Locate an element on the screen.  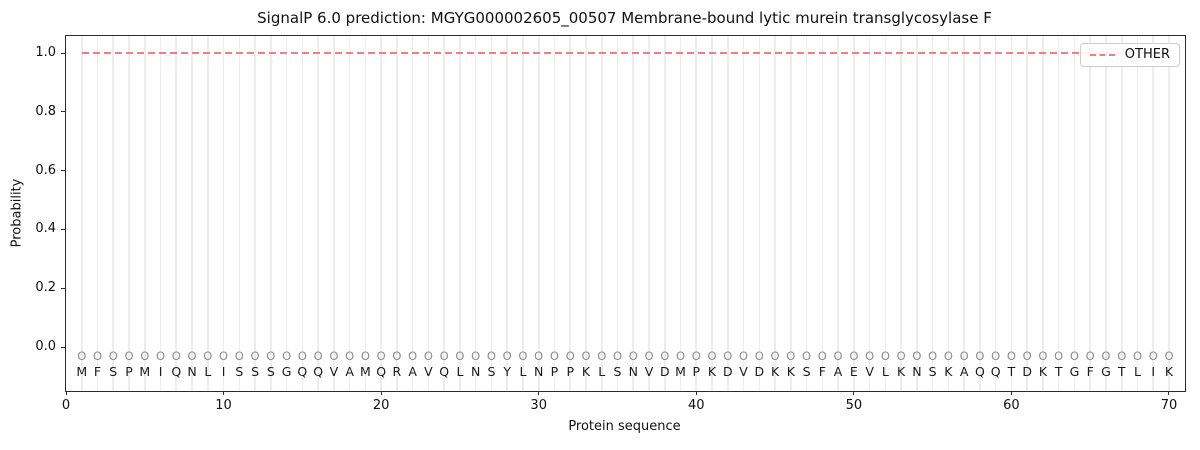
y-tick-label: 0.8 is located at coordinates (45, 111).